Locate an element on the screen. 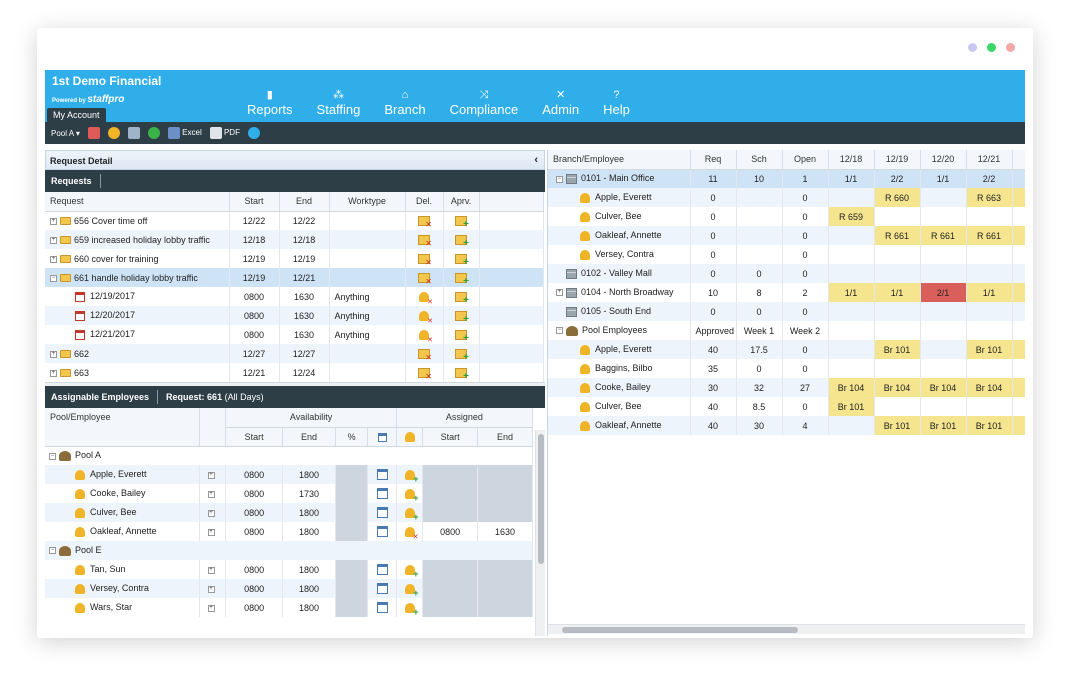 The height and width of the screenshot is (698, 1069). col-branch-0: Branch/Employee is located at coordinates (619, 160).